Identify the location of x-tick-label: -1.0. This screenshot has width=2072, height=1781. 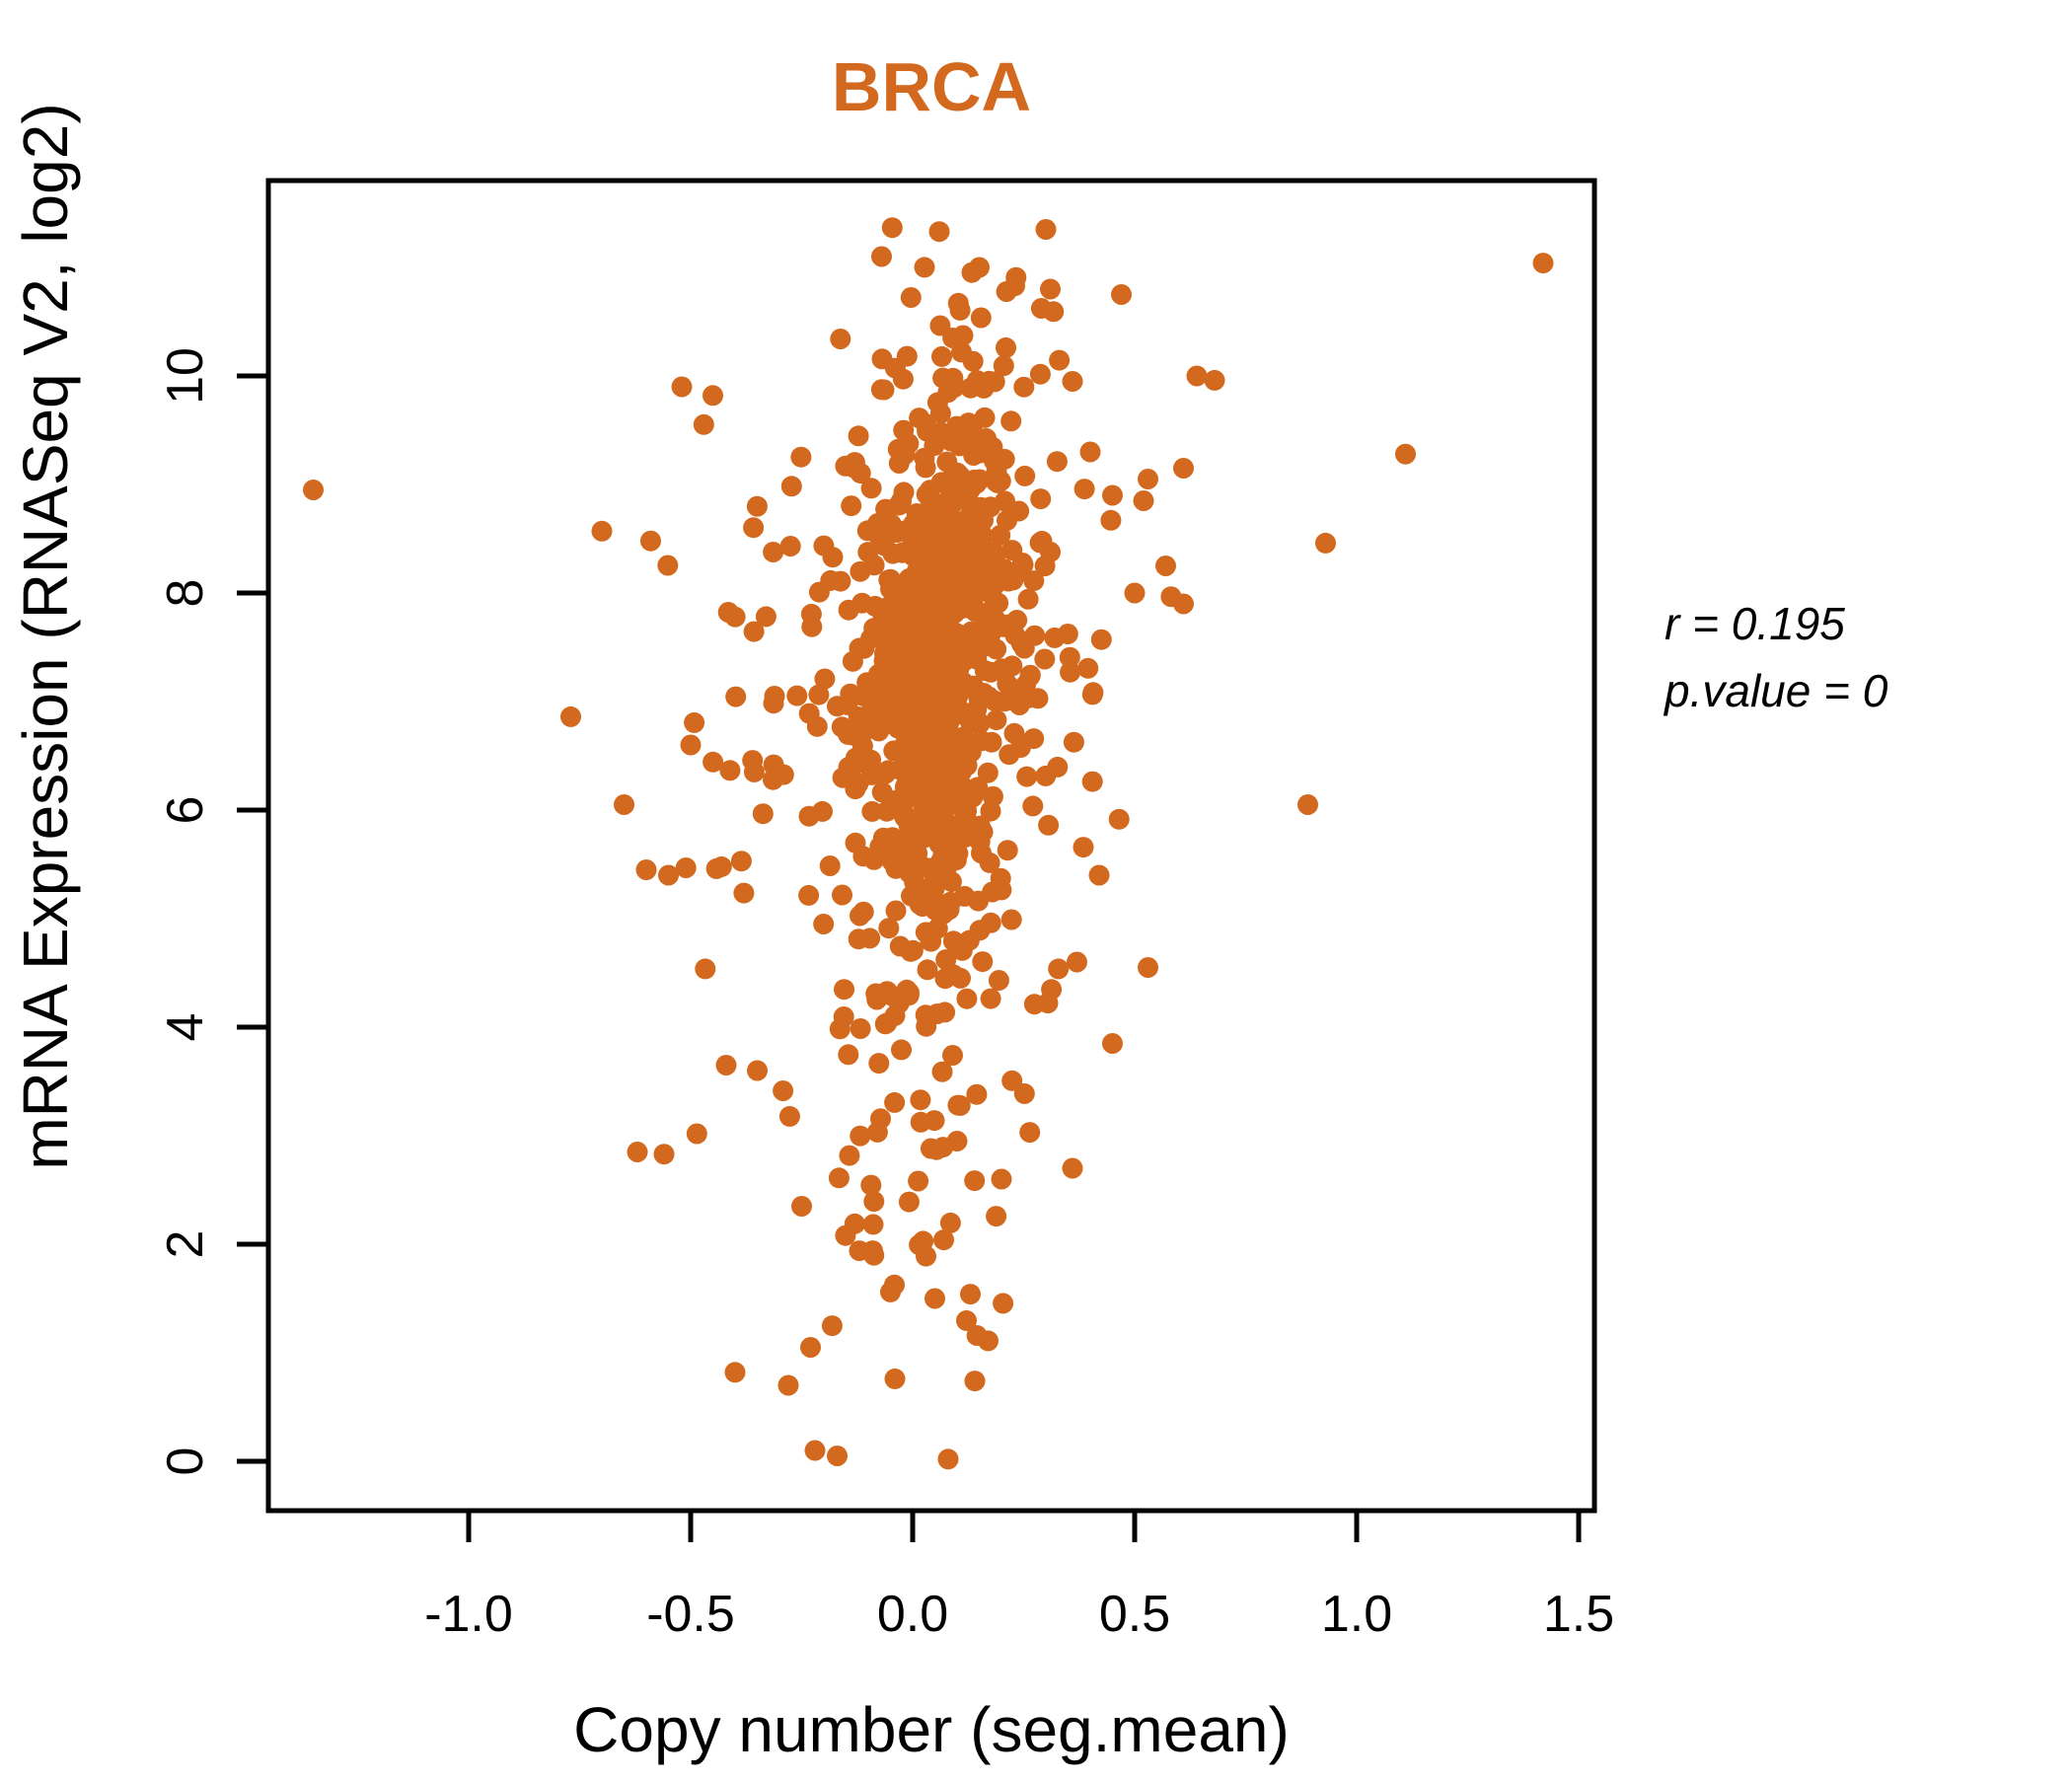
(468, 1614).